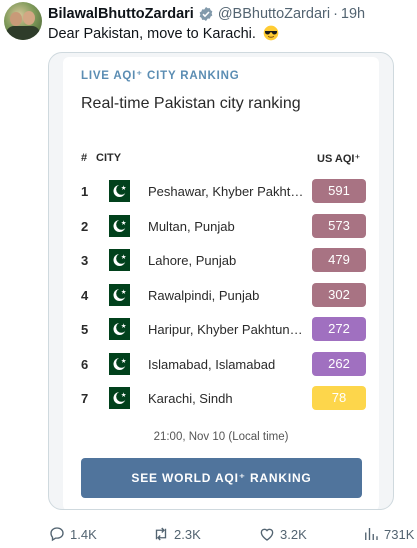  Describe the element at coordinates (339, 191) in the screenshot. I see `row-aqi-badge: 591` at that location.